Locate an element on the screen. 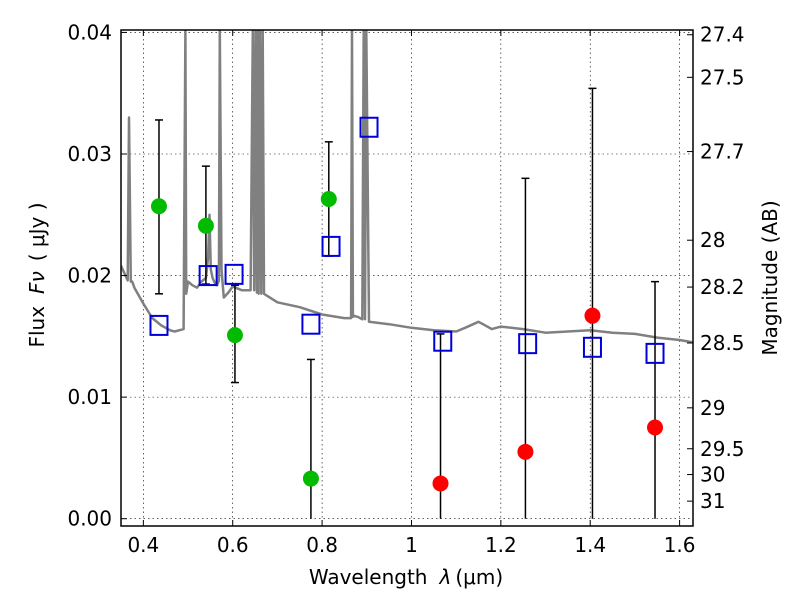 The height and width of the screenshot is (600, 800). mag-tick-label: 27.7 is located at coordinates (722, 152).